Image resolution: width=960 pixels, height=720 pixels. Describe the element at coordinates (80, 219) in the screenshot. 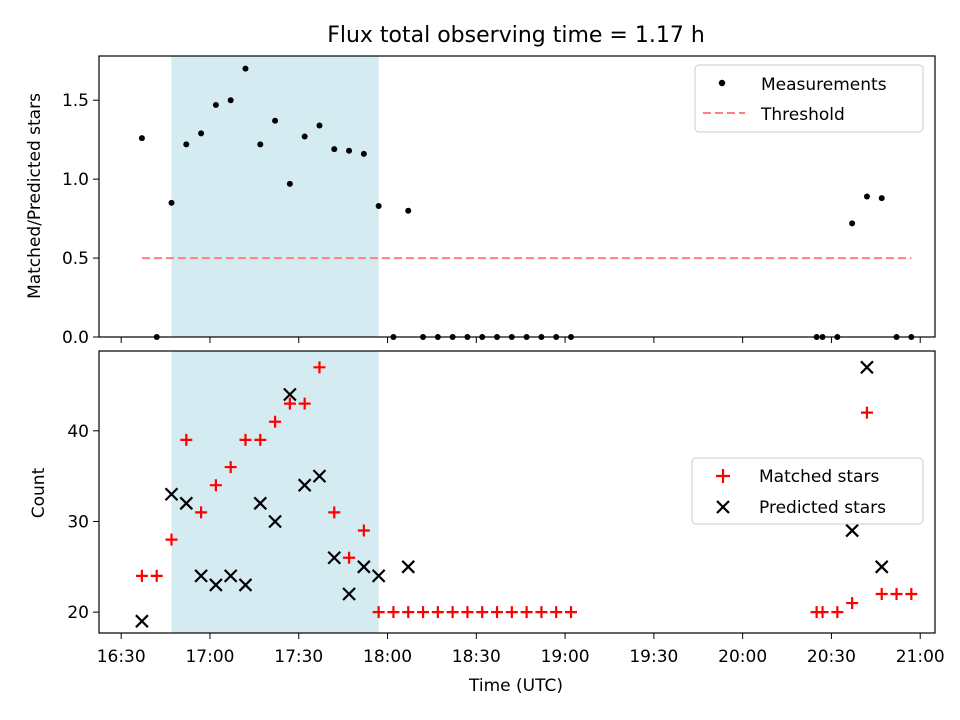

I see `top-y-ticks: 0.0 0.5 1.0 1.5` at that location.